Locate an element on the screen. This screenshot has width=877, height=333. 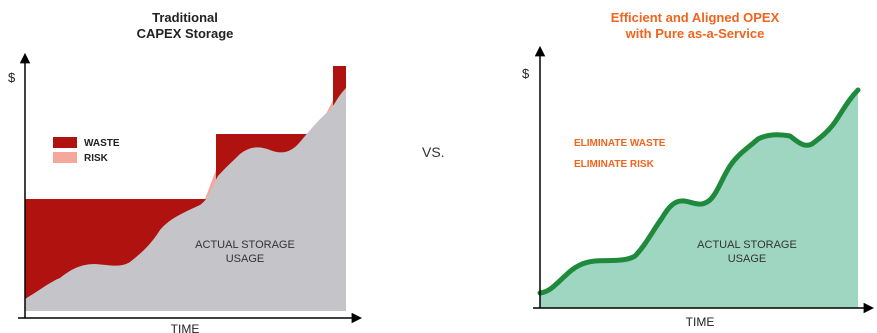
vs-label: VS. is located at coordinates (433, 152).